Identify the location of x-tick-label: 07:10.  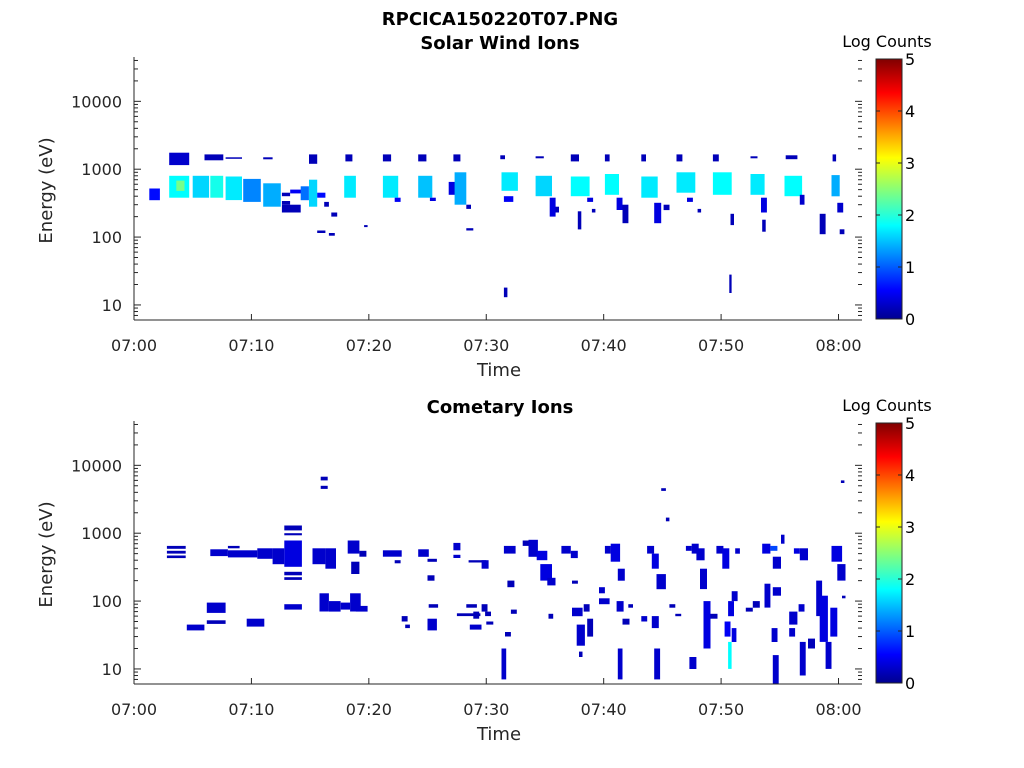
(251, 345).